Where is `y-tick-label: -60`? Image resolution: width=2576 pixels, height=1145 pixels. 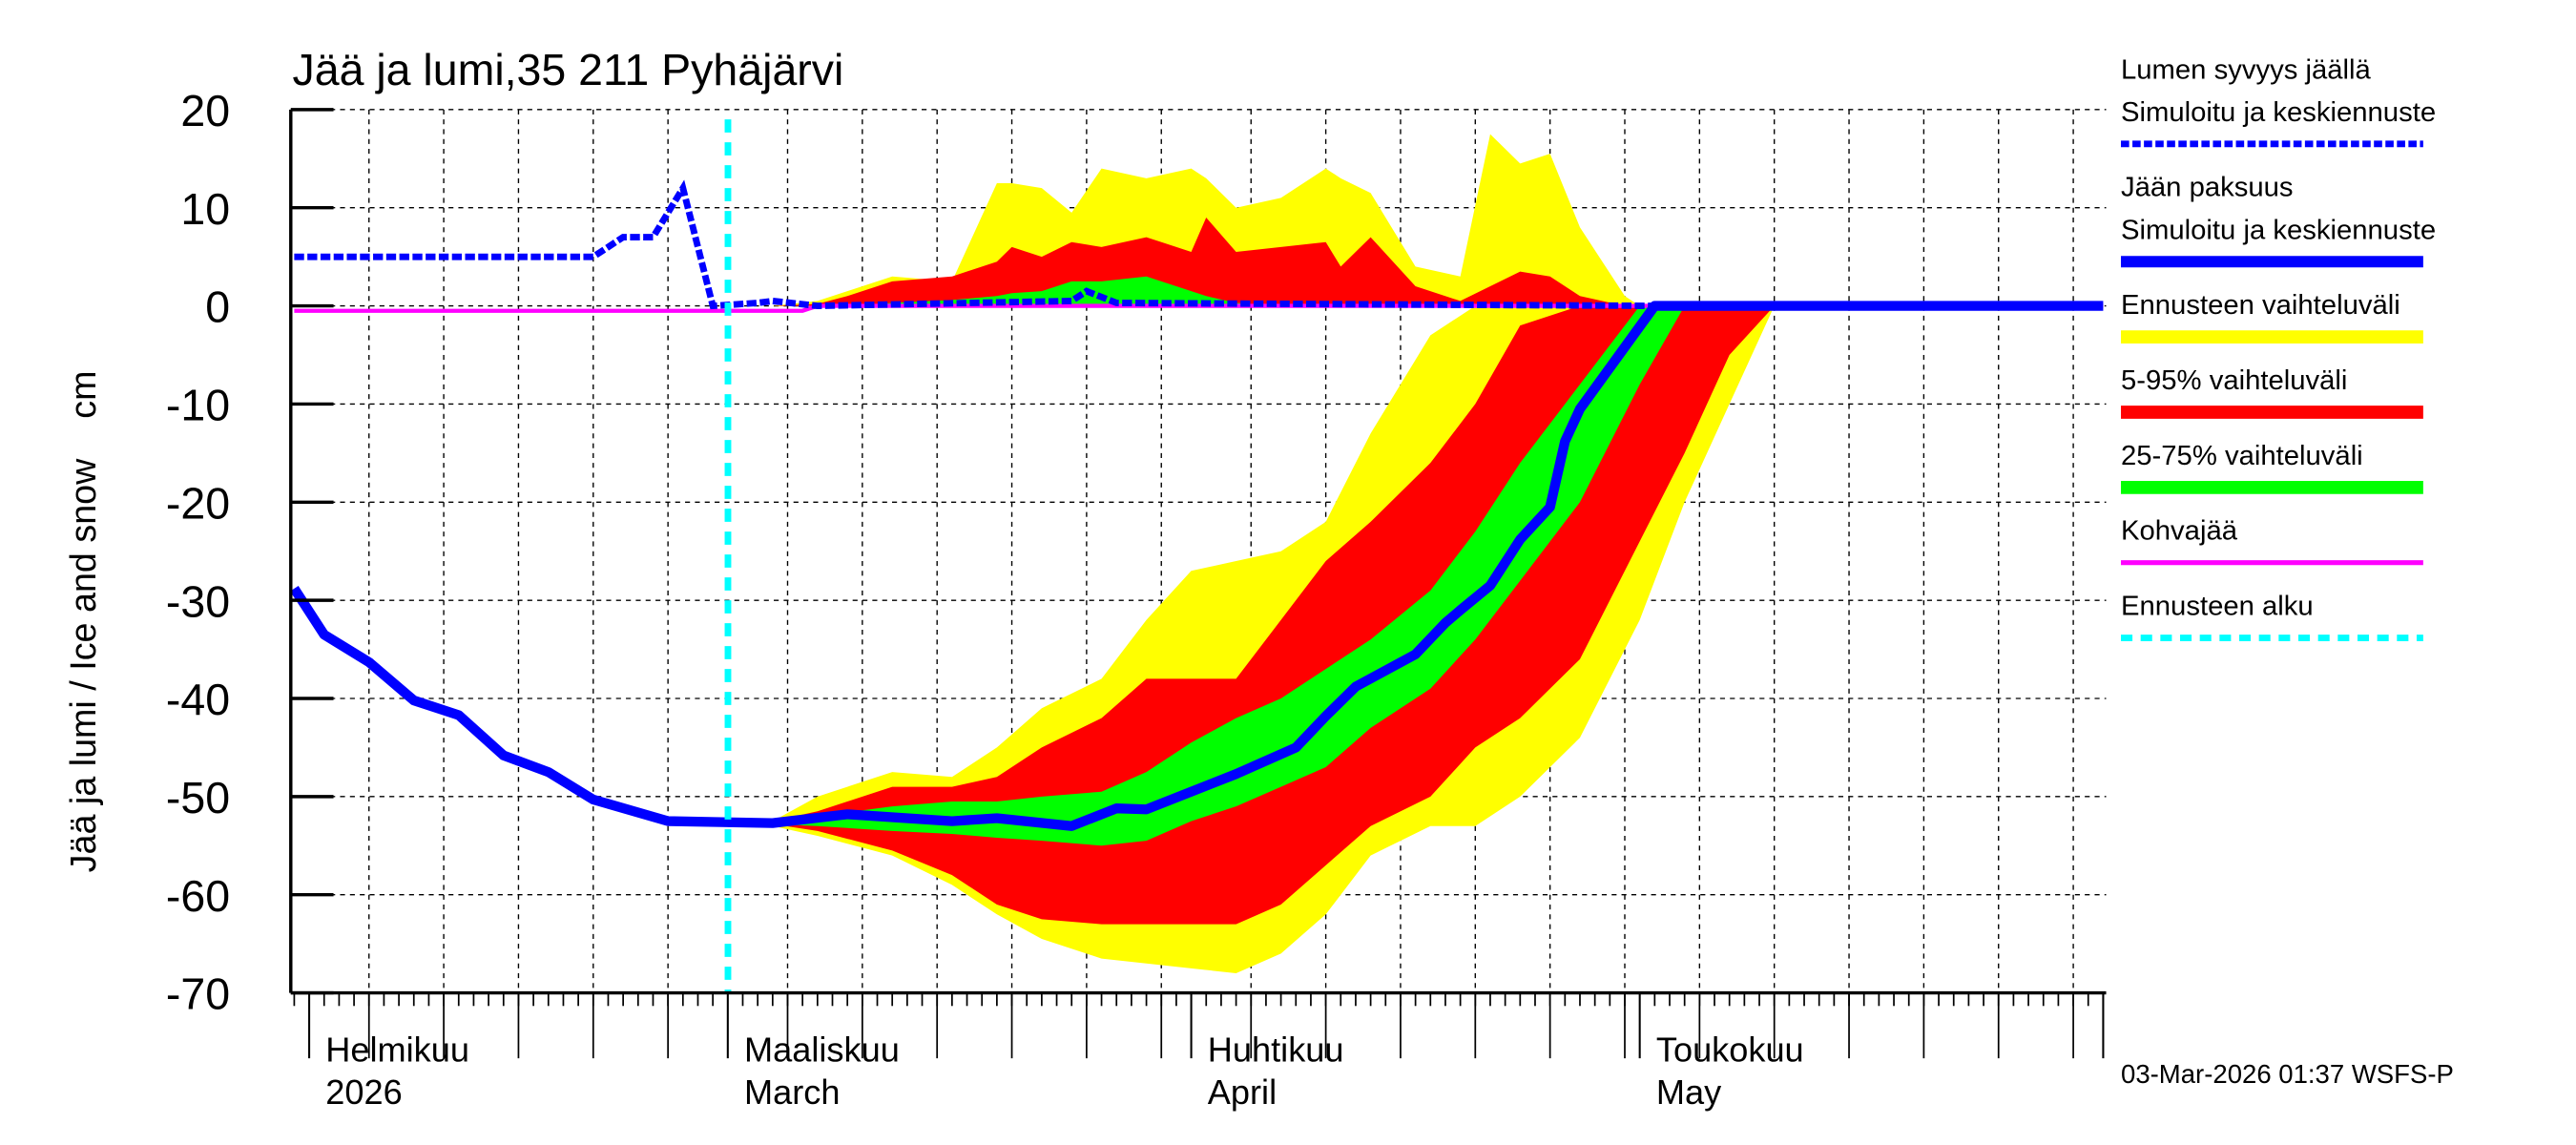 y-tick-label: -60 is located at coordinates (198, 896).